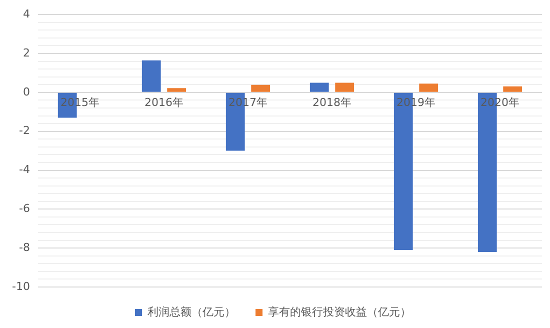  What do you see at coordinates (26, 13) in the screenshot?
I see `y-tick-label: 4` at bounding box center [26, 13].